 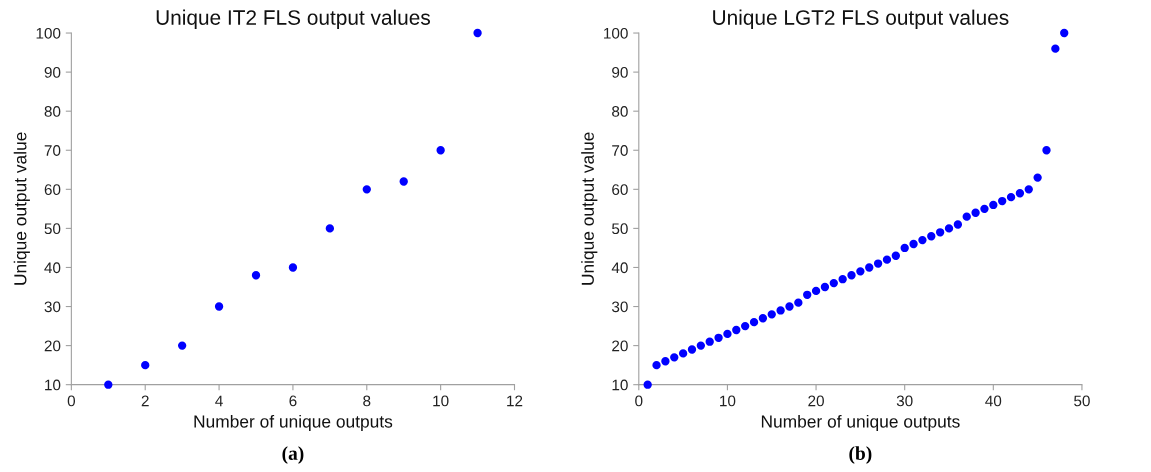 What do you see at coordinates (816, 401) in the screenshot?
I see `x-tick-label: 20` at bounding box center [816, 401].